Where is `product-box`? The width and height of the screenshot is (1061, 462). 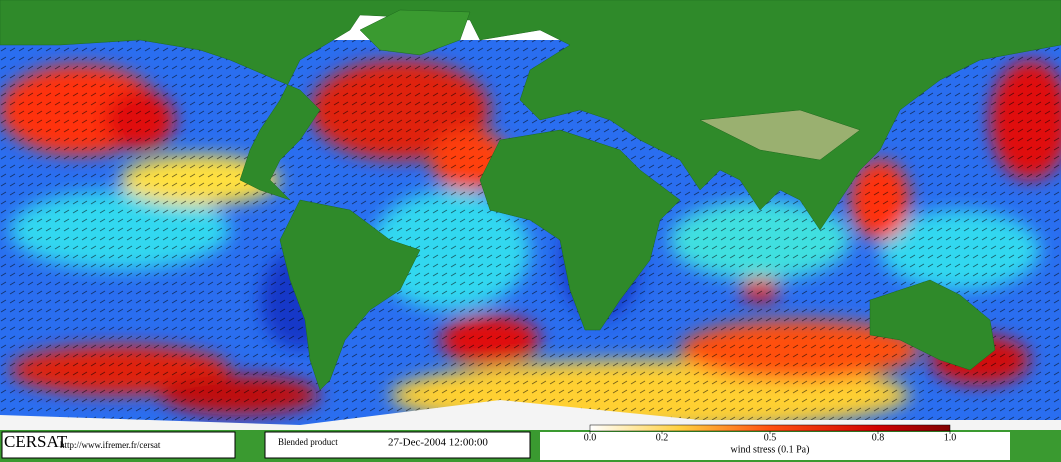 product-box is located at coordinates (397, 445).